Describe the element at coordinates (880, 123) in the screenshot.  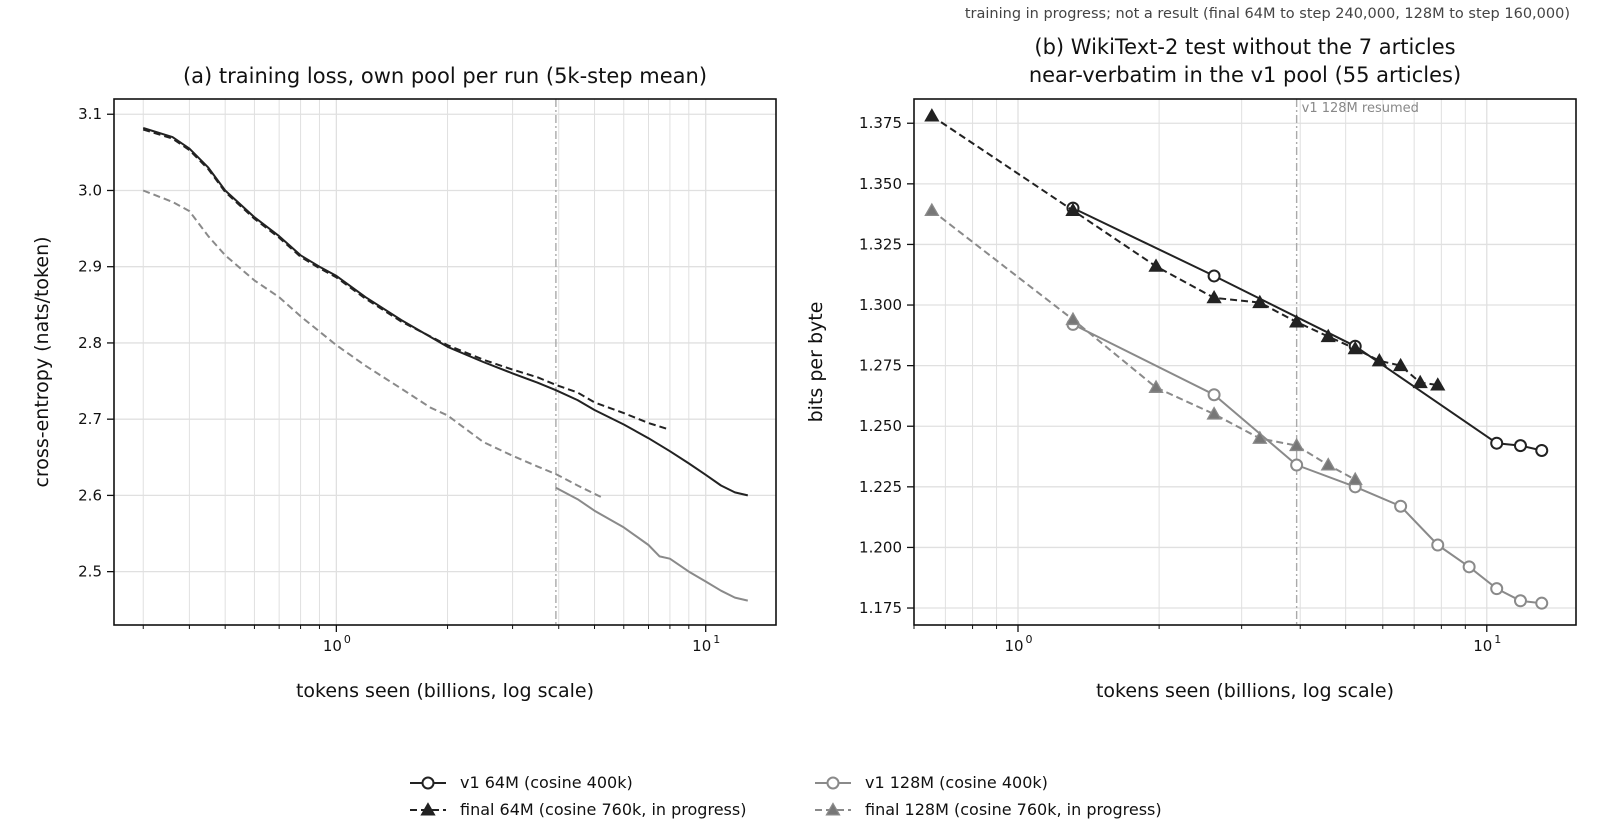
I see `y-tick-label: 1.375` at that location.